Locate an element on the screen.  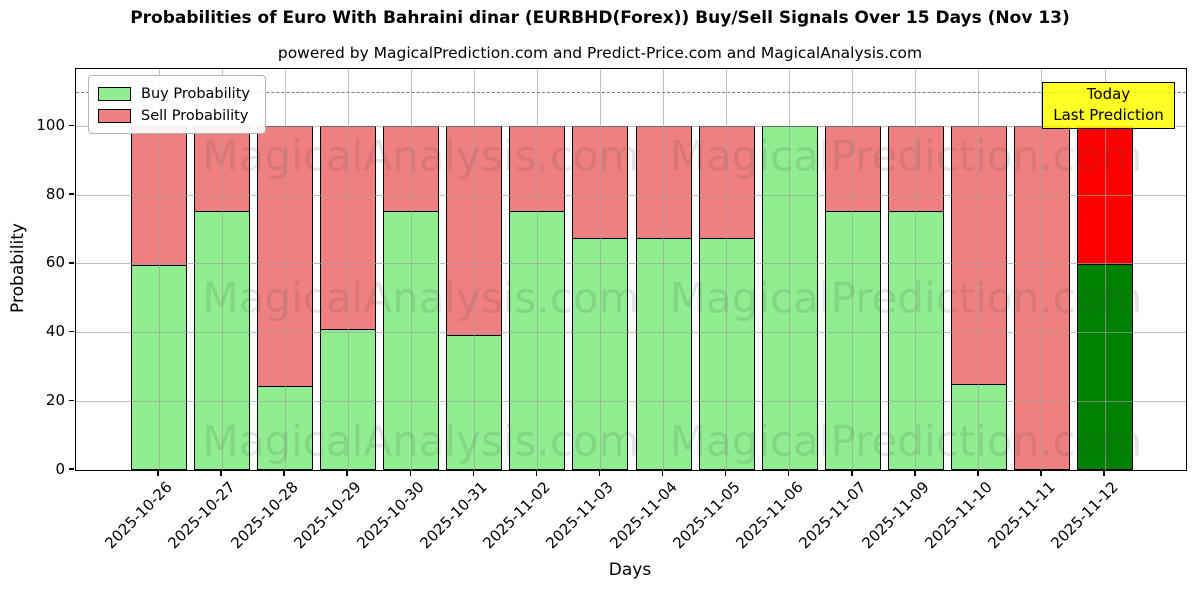
today-annotation-line1: Today is located at coordinates (1108, 94).